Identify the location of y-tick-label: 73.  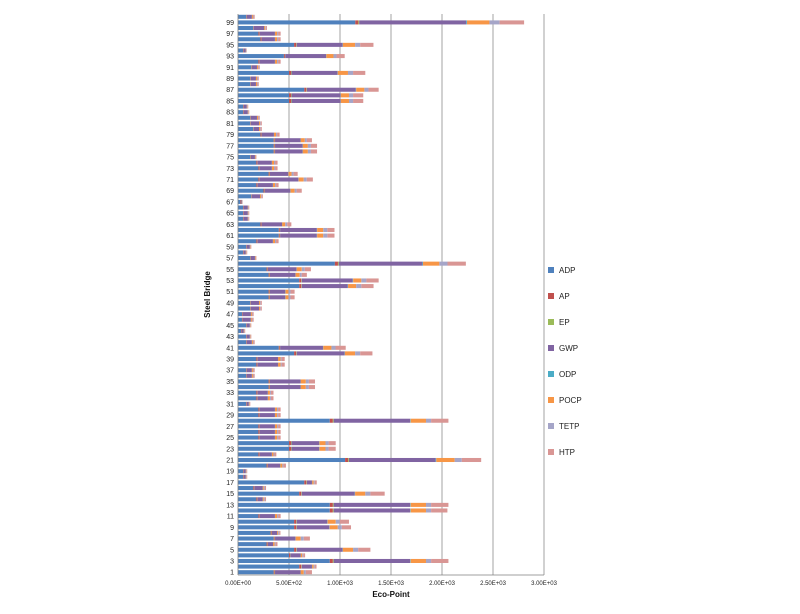
(230, 169).